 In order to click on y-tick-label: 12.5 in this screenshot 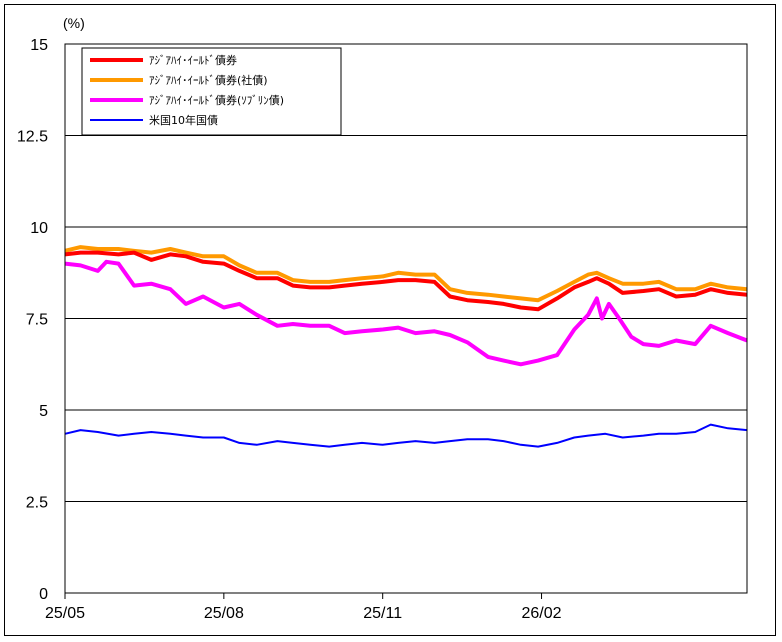, I will do `click(32, 137)`.